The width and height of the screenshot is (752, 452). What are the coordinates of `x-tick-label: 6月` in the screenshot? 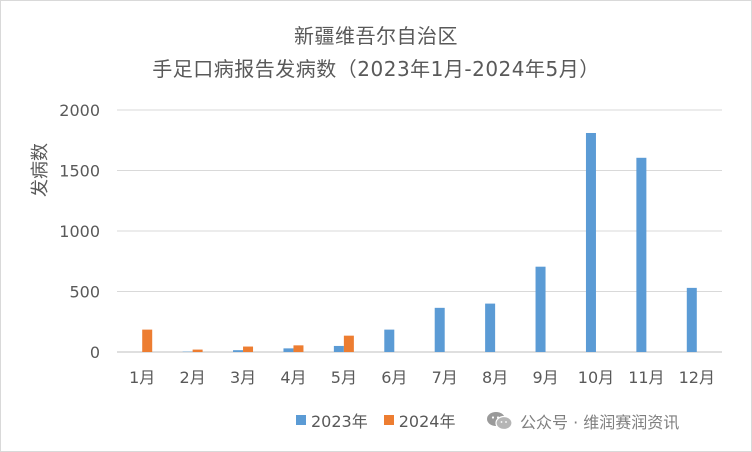 It's located at (394, 377).